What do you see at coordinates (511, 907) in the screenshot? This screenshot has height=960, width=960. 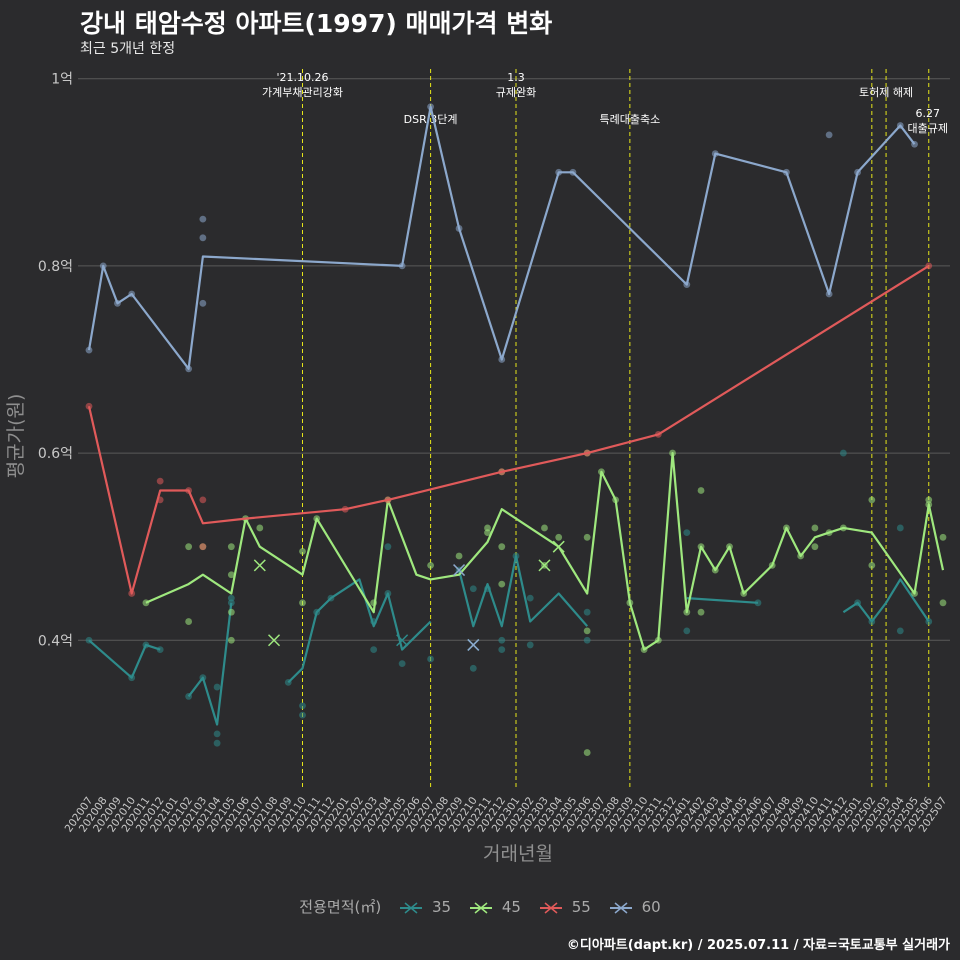 I see `legend-label-45: 45` at bounding box center [511, 907].